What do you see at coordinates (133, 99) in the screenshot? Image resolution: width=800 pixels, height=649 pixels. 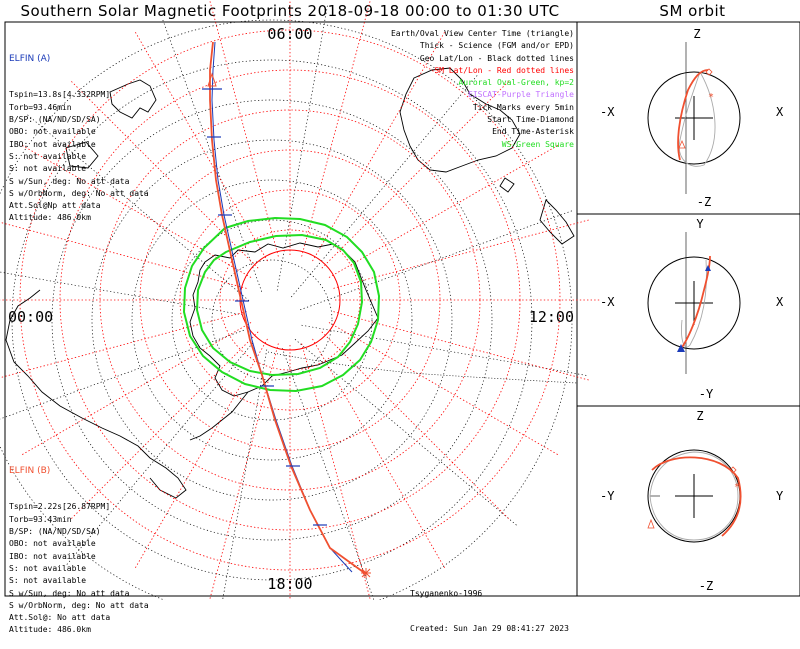 I see `africa` at bounding box center [133, 99].